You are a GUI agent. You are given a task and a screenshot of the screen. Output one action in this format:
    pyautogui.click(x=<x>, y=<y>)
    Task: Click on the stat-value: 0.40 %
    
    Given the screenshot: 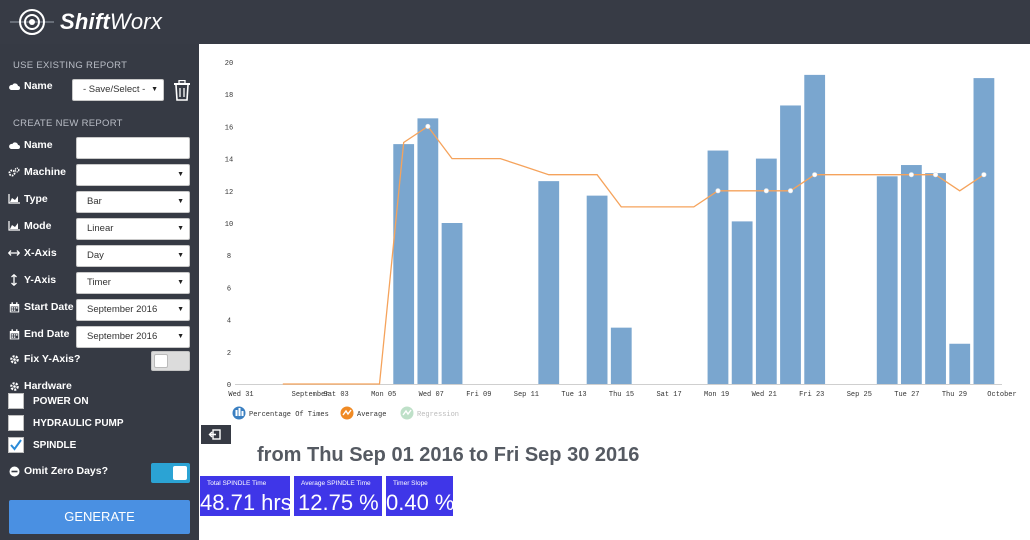 What is the action you would take?
    pyautogui.click(x=420, y=502)
    